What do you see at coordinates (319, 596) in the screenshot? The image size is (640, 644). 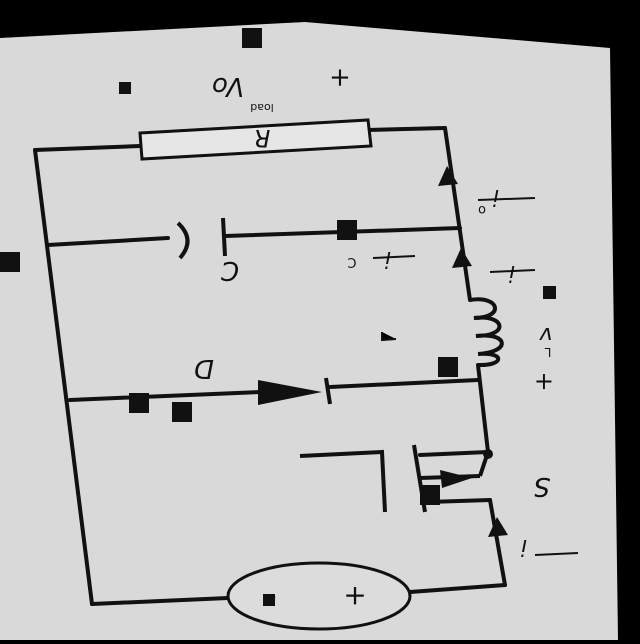 I see `voltage-source` at bounding box center [319, 596].